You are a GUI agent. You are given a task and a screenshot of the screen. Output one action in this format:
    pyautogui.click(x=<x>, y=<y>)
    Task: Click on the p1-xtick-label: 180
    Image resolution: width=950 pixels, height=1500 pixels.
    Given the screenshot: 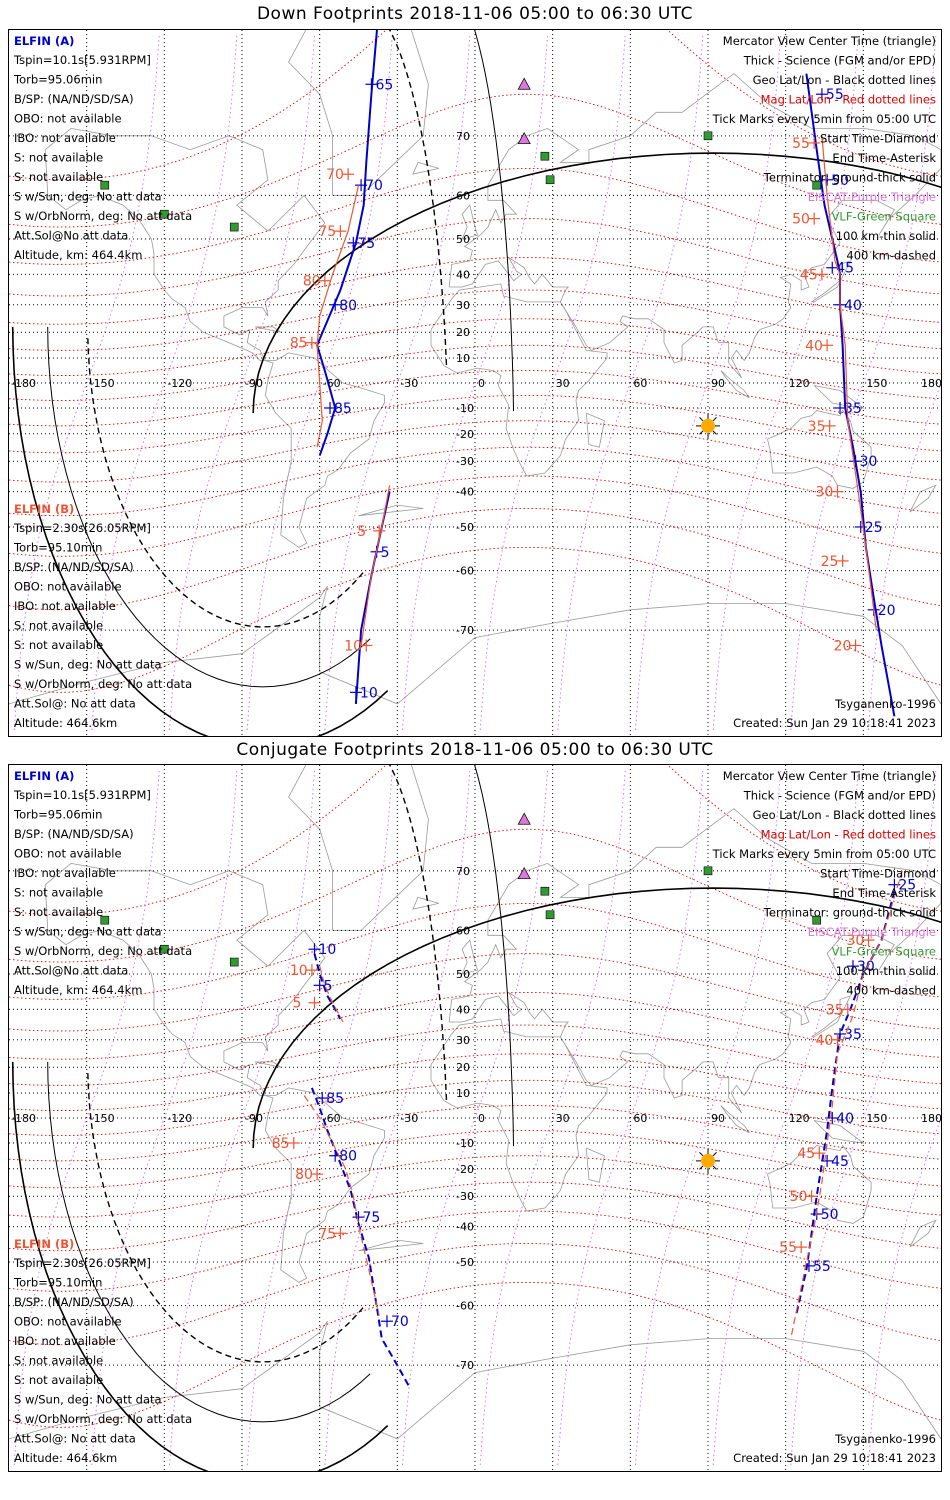 What is the action you would take?
    pyautogui.click(x=931, y=1118)
    